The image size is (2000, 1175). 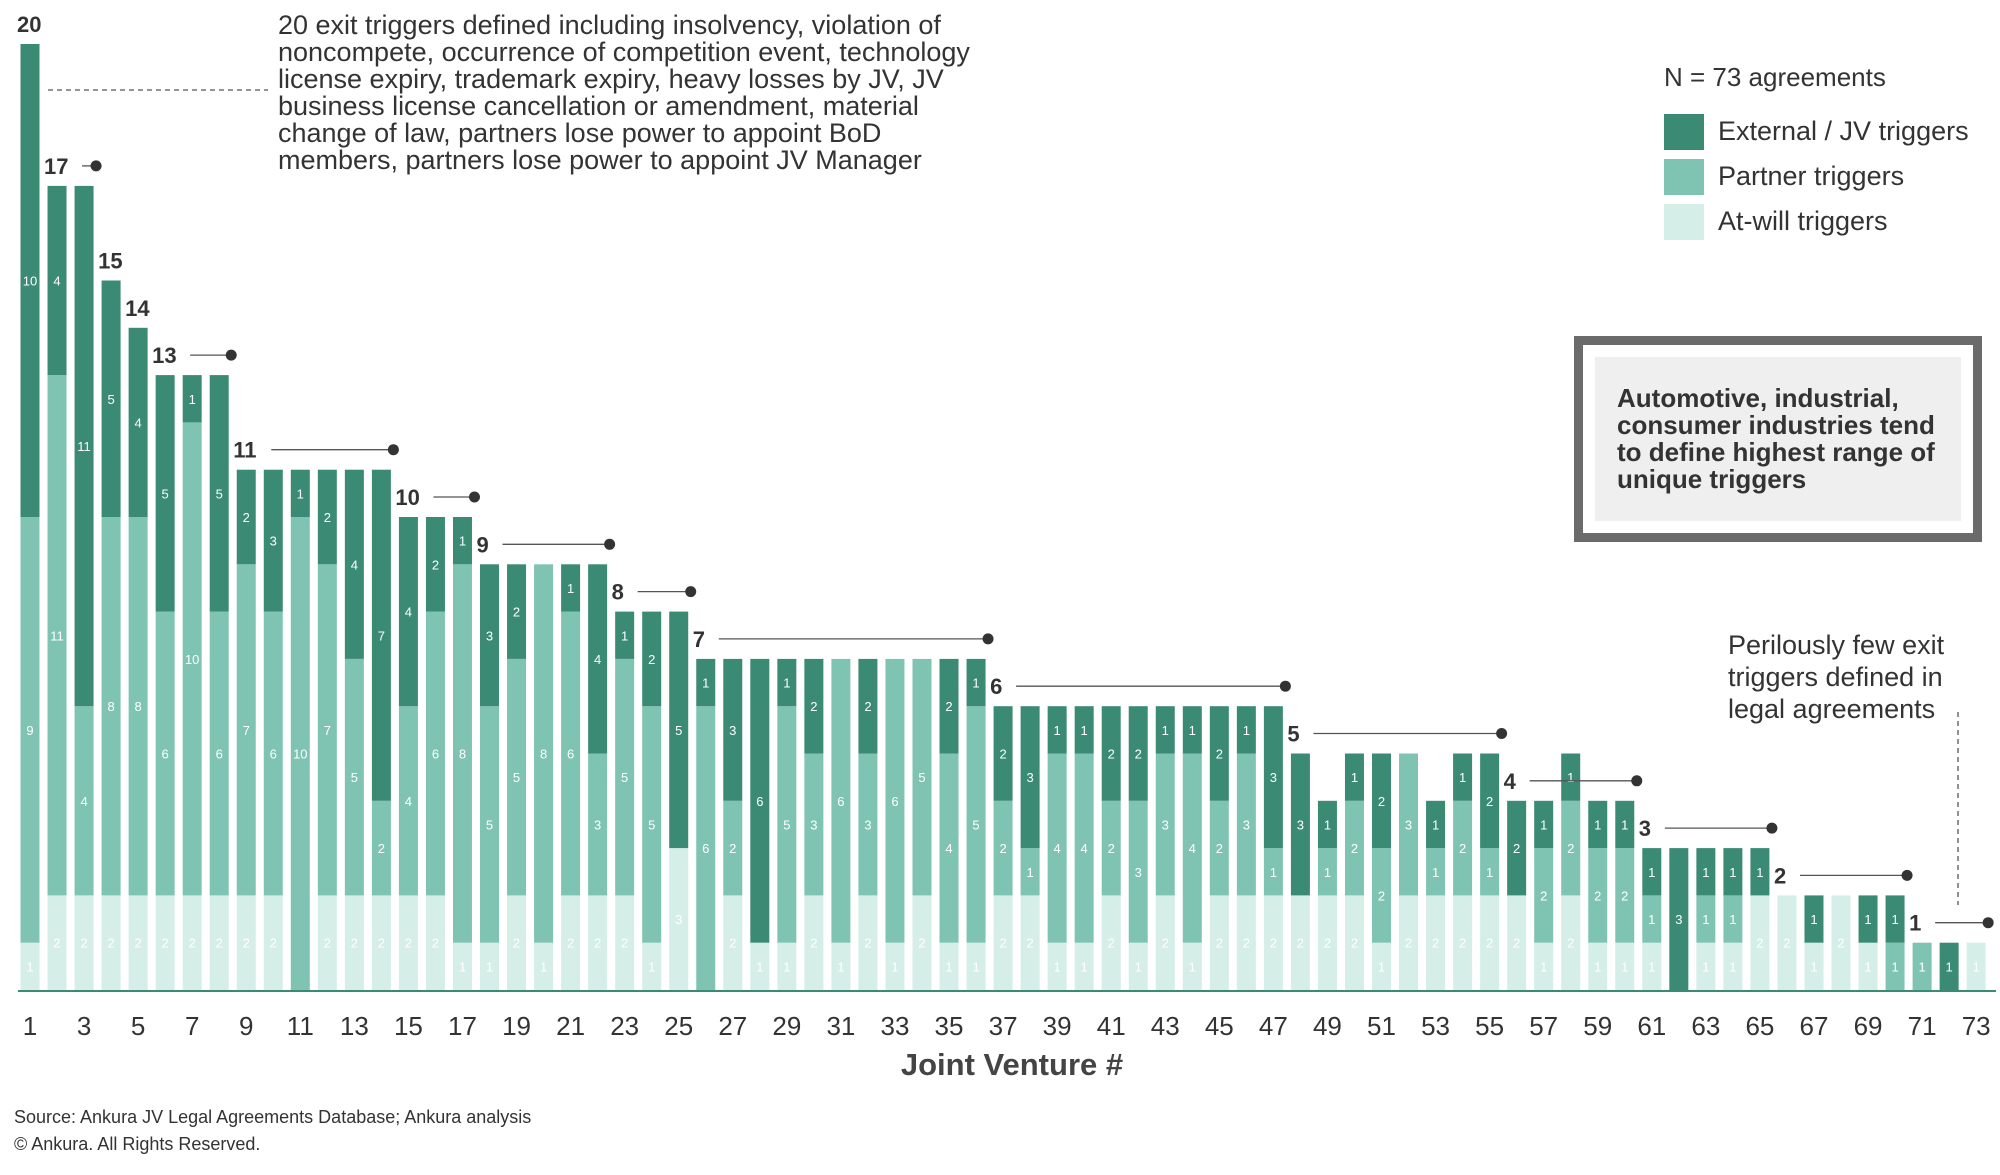 What do you see at coordinates (1327, 872) in the screenshot?
I see `segment-label-partner-49: 1` at bounding box center [1327, 872].